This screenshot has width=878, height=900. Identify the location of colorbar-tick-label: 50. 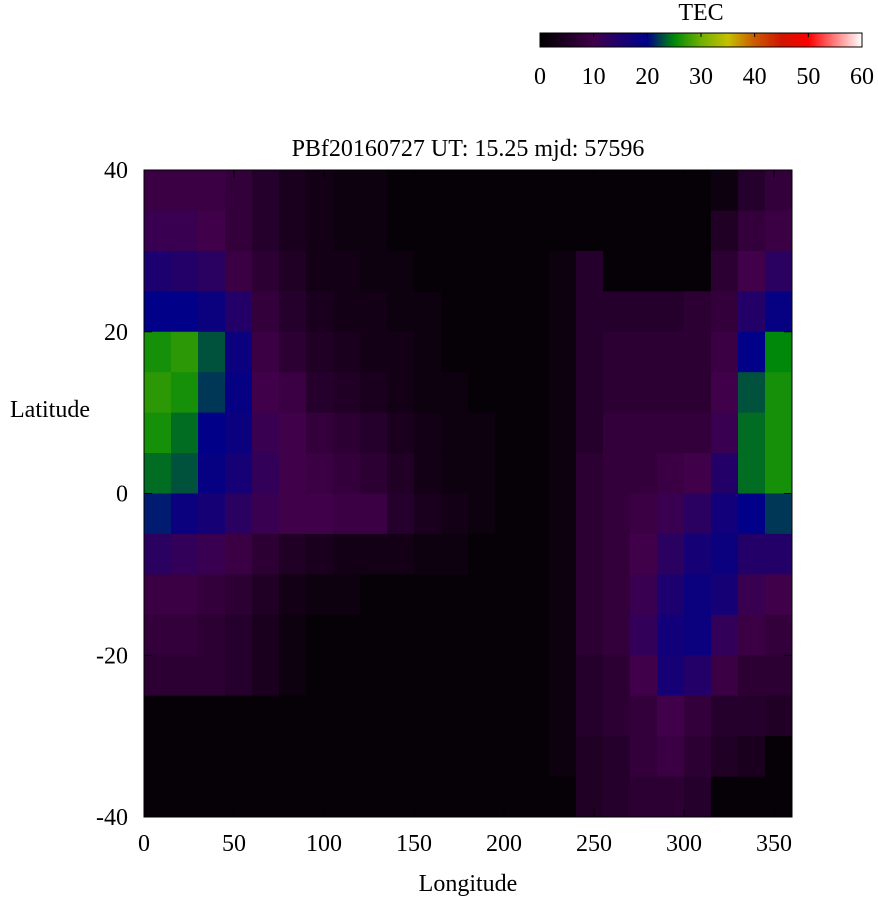
(808, 77).